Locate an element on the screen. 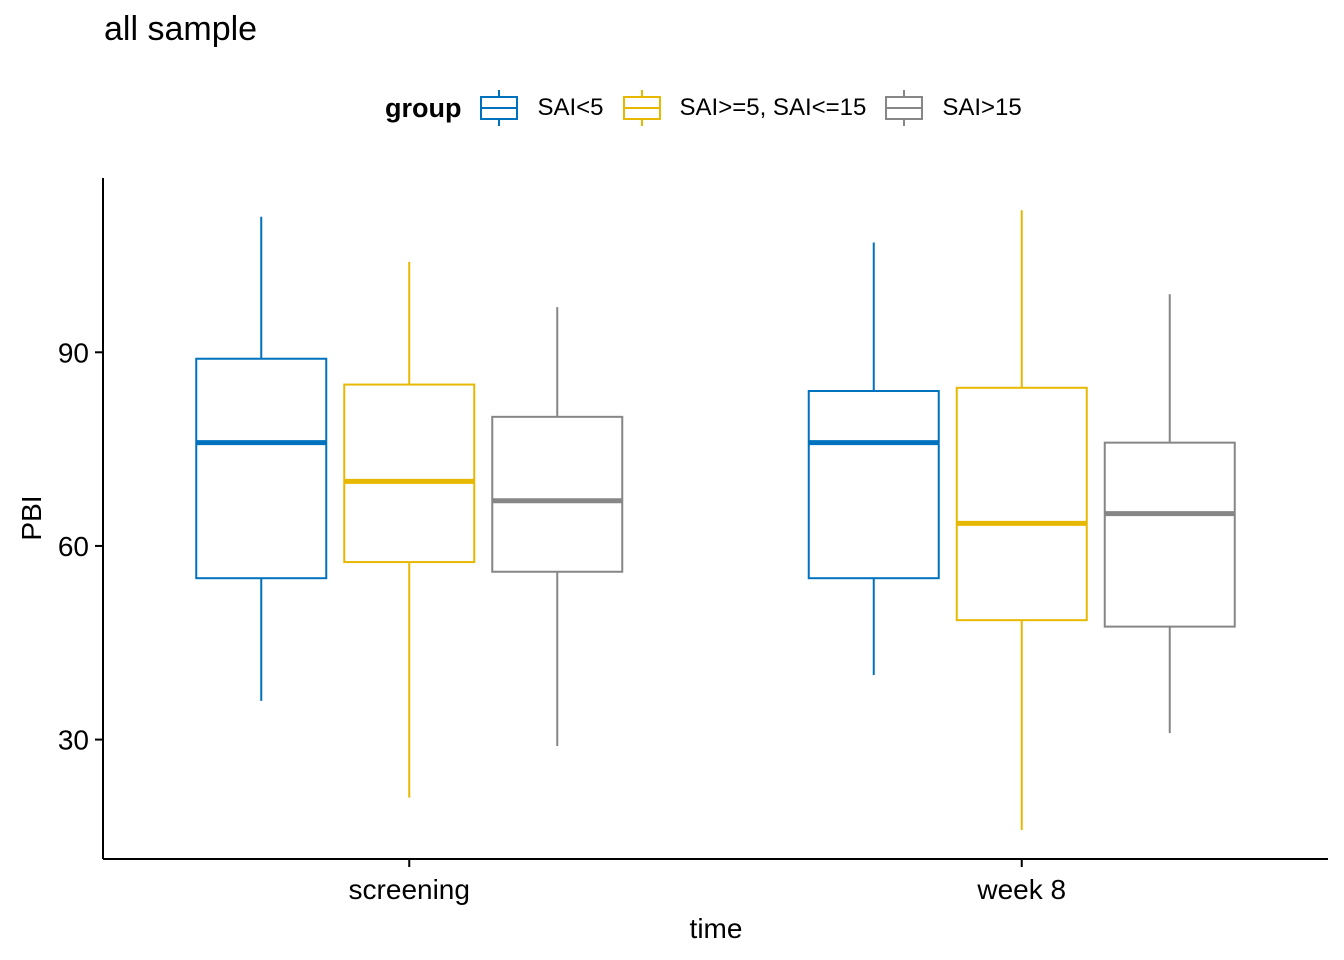 This screenshot has width=1344, height=960. box-s1-c1-box is located at coordinates (1021, 504).